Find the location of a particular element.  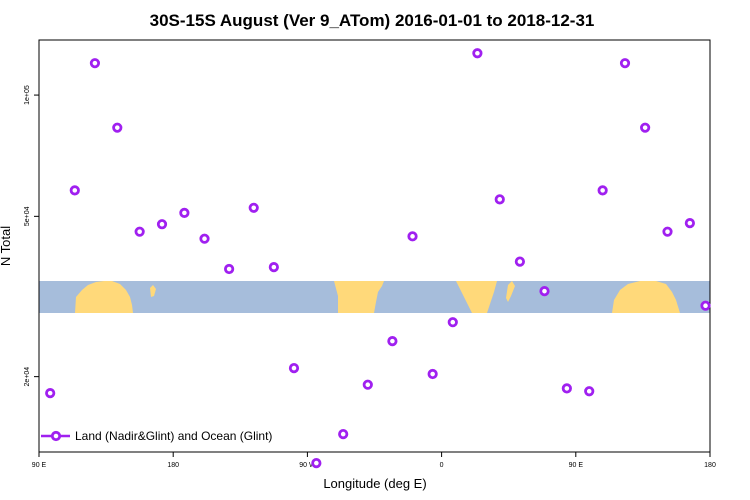

x-tick-label: 0 is located at coordinates (442, 465).